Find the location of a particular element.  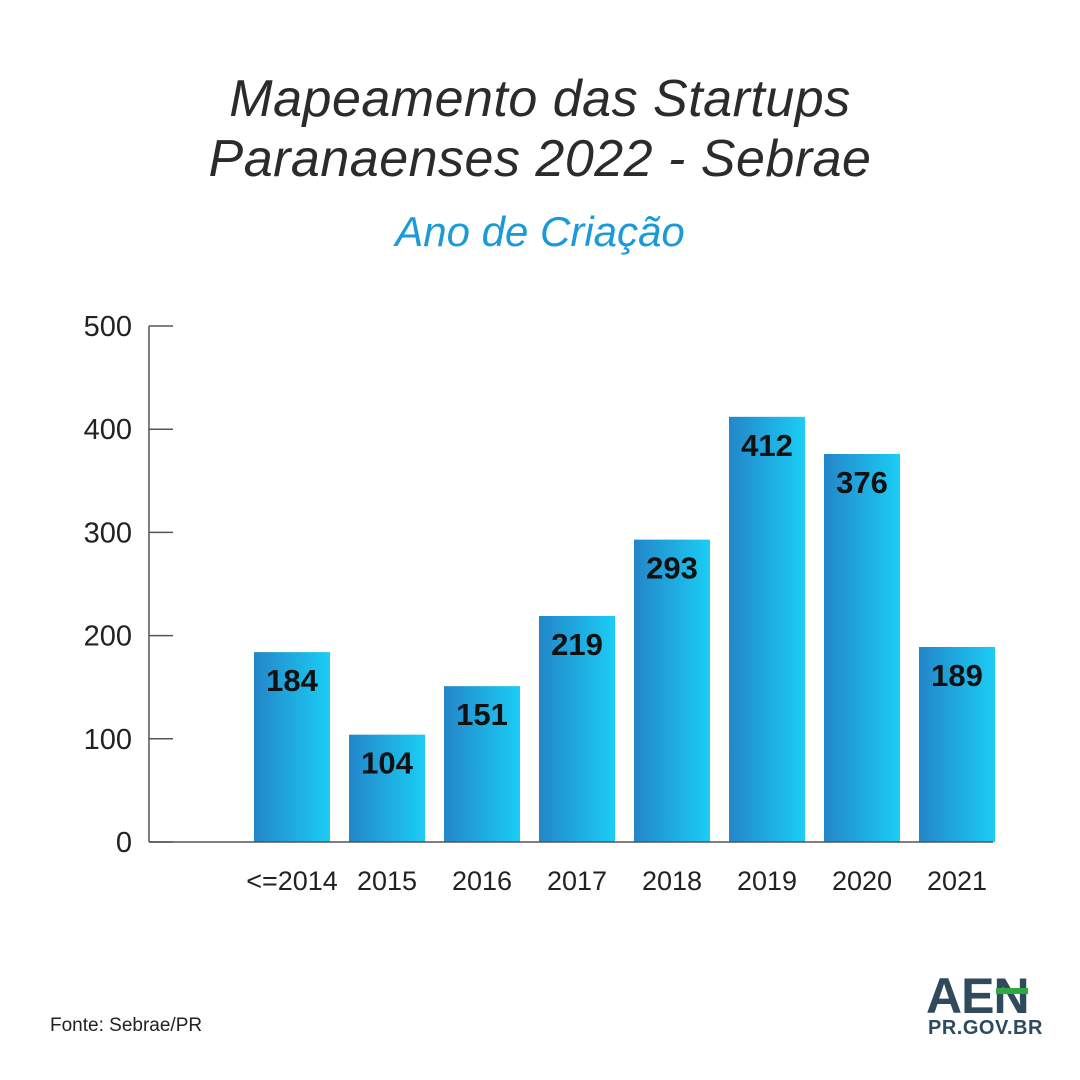

x-tick-label: 2021 is located at coordinates (957, 881).